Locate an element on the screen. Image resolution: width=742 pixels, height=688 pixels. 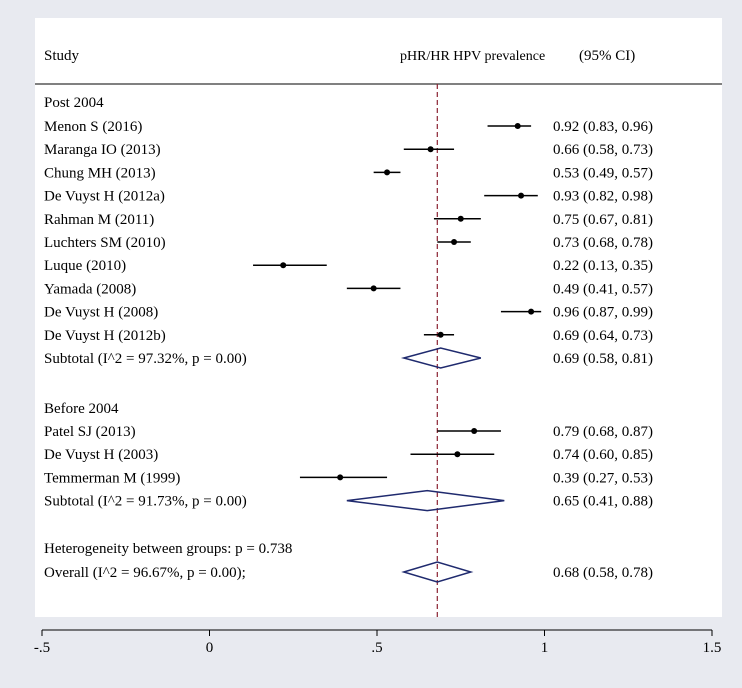
estimate-text: 0.66 (0.58, 0.73) is located at coordinates (603, 150).